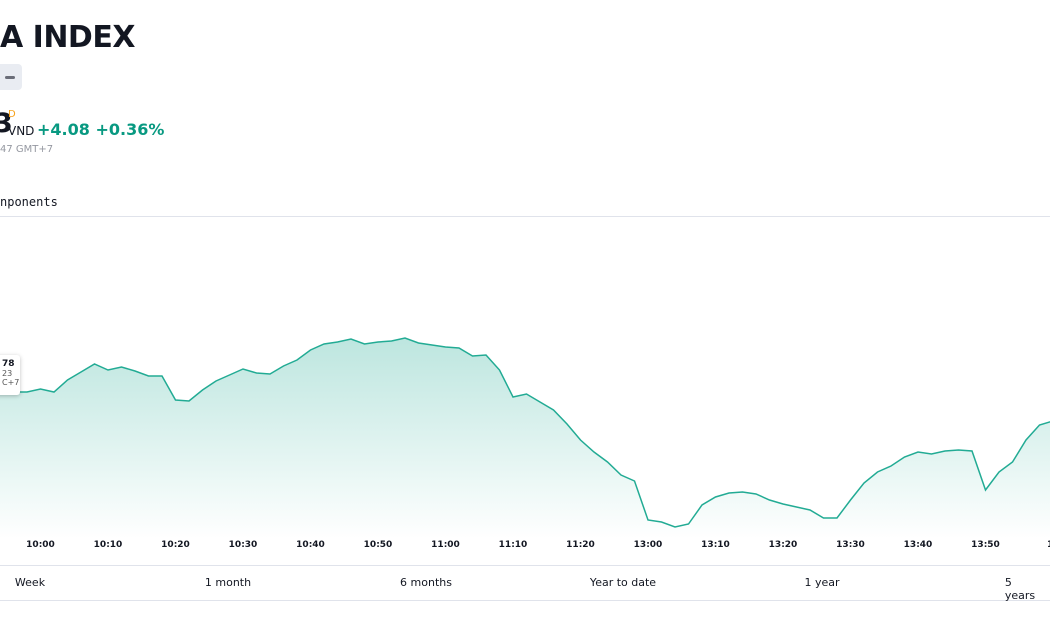 This screenshot has width=1050, height=630. What do you see at coordinates (310, 545) in the screenshot?
I see `x-tick-label: 10:40` at bounding box center [310, 545].